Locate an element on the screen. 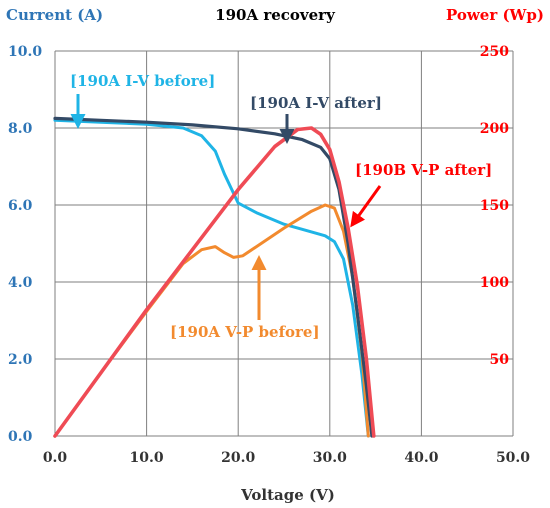  x-tick-label: 30.0 is located at coordinates (330, 458).